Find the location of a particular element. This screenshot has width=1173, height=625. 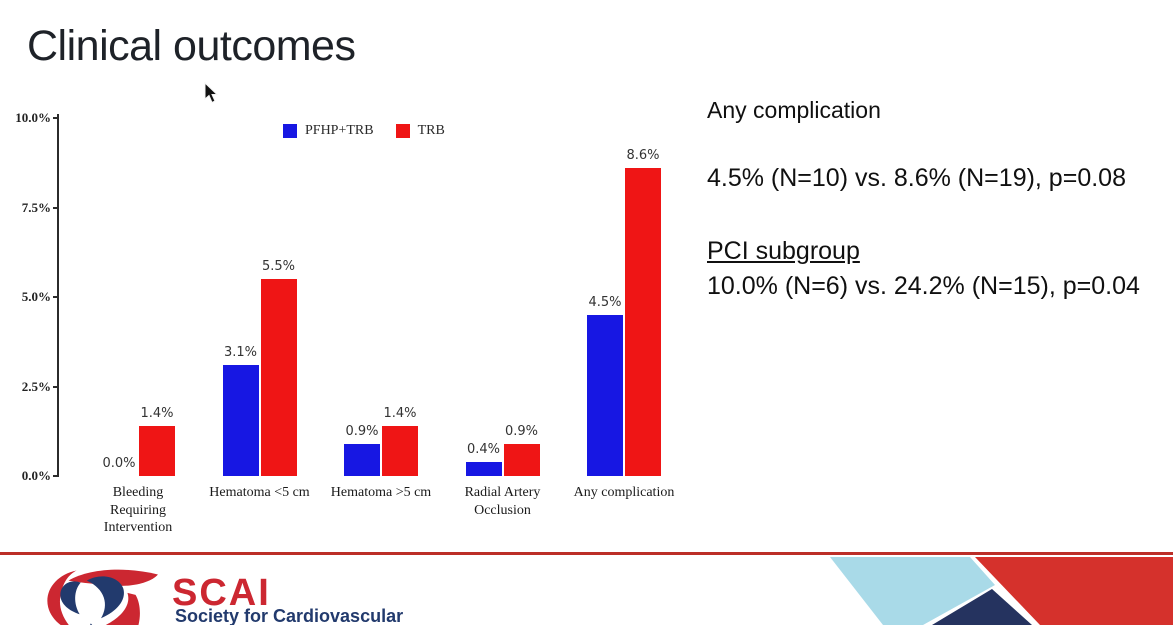

y-axis-line is located at coordinates (58, 295).